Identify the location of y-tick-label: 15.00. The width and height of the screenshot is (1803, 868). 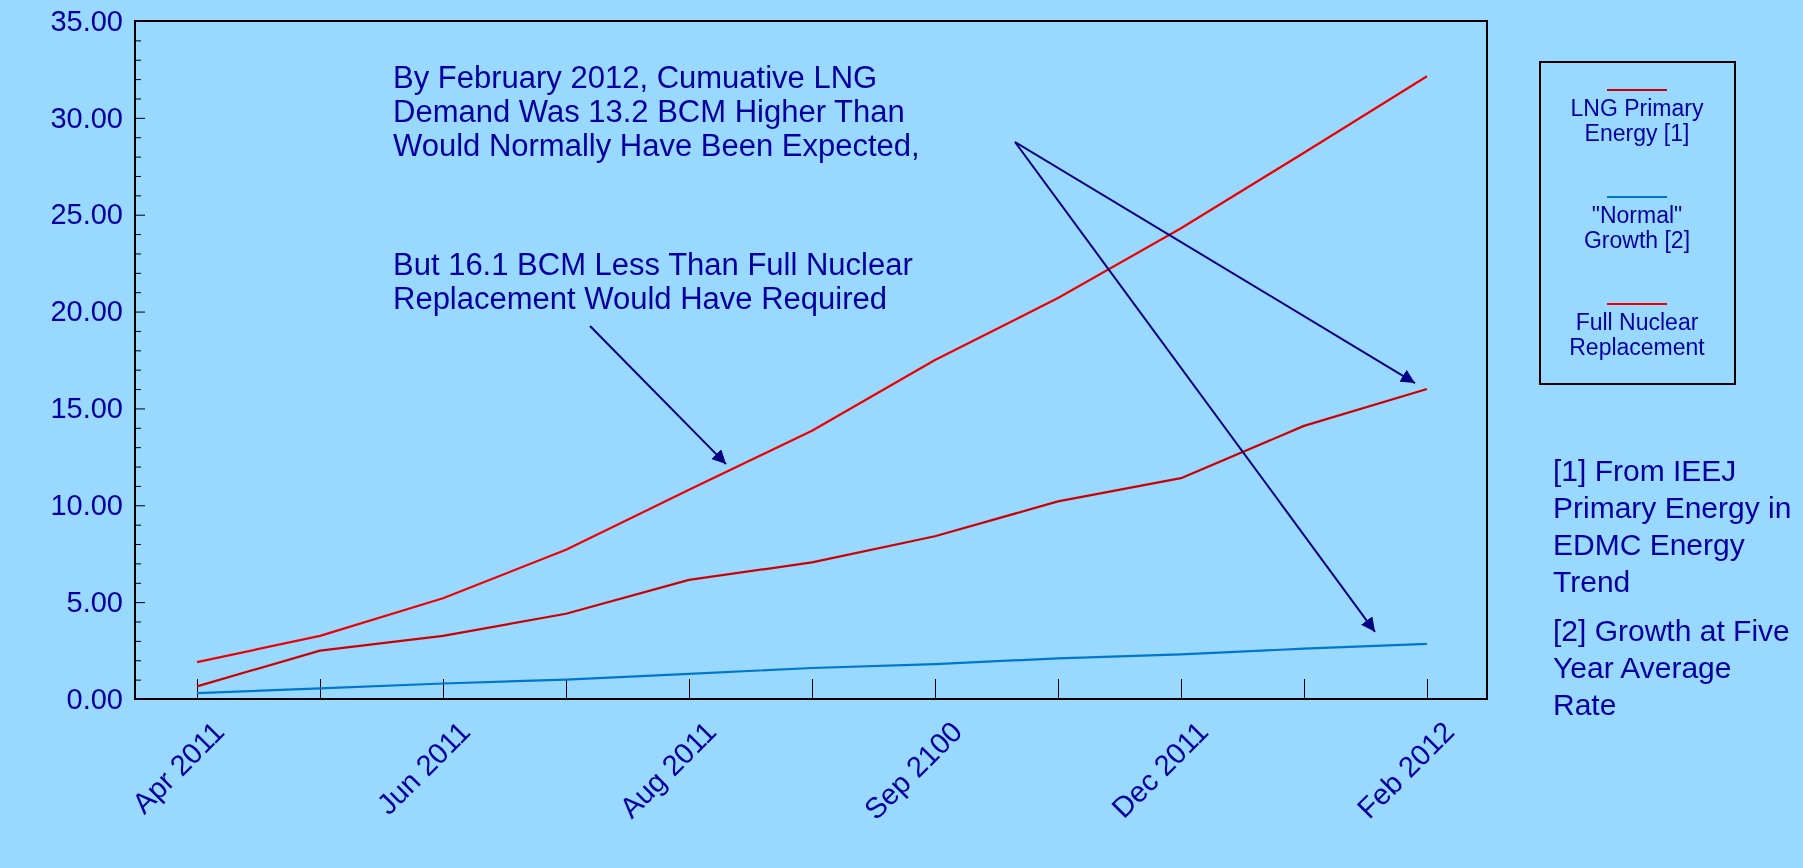
(86, 408).